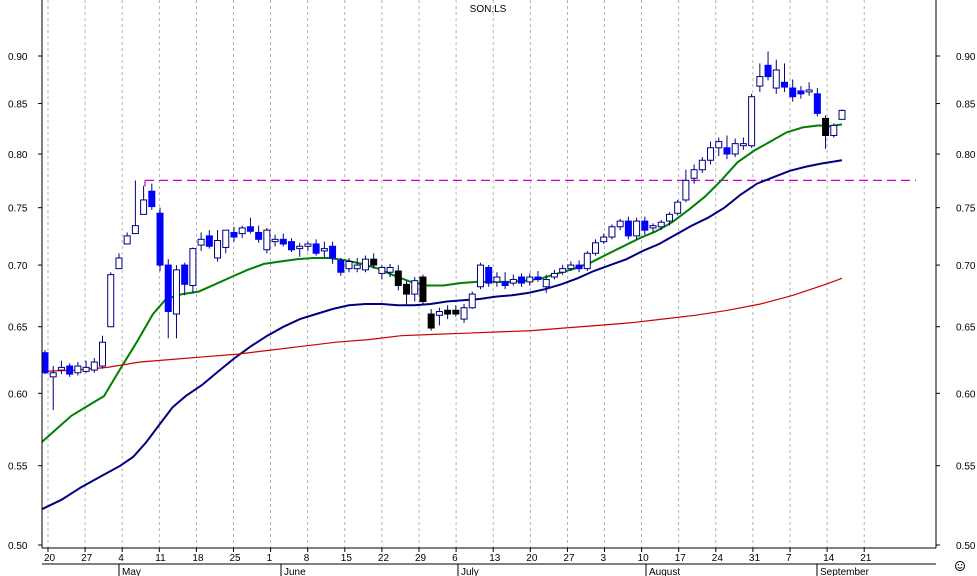 The height and width of the screenshot is (576, 977). What do you see at coordinates (966, 155) in the screenshot?
I see `y-tick-label-right: 0.80` at bounding box center [966, 155].